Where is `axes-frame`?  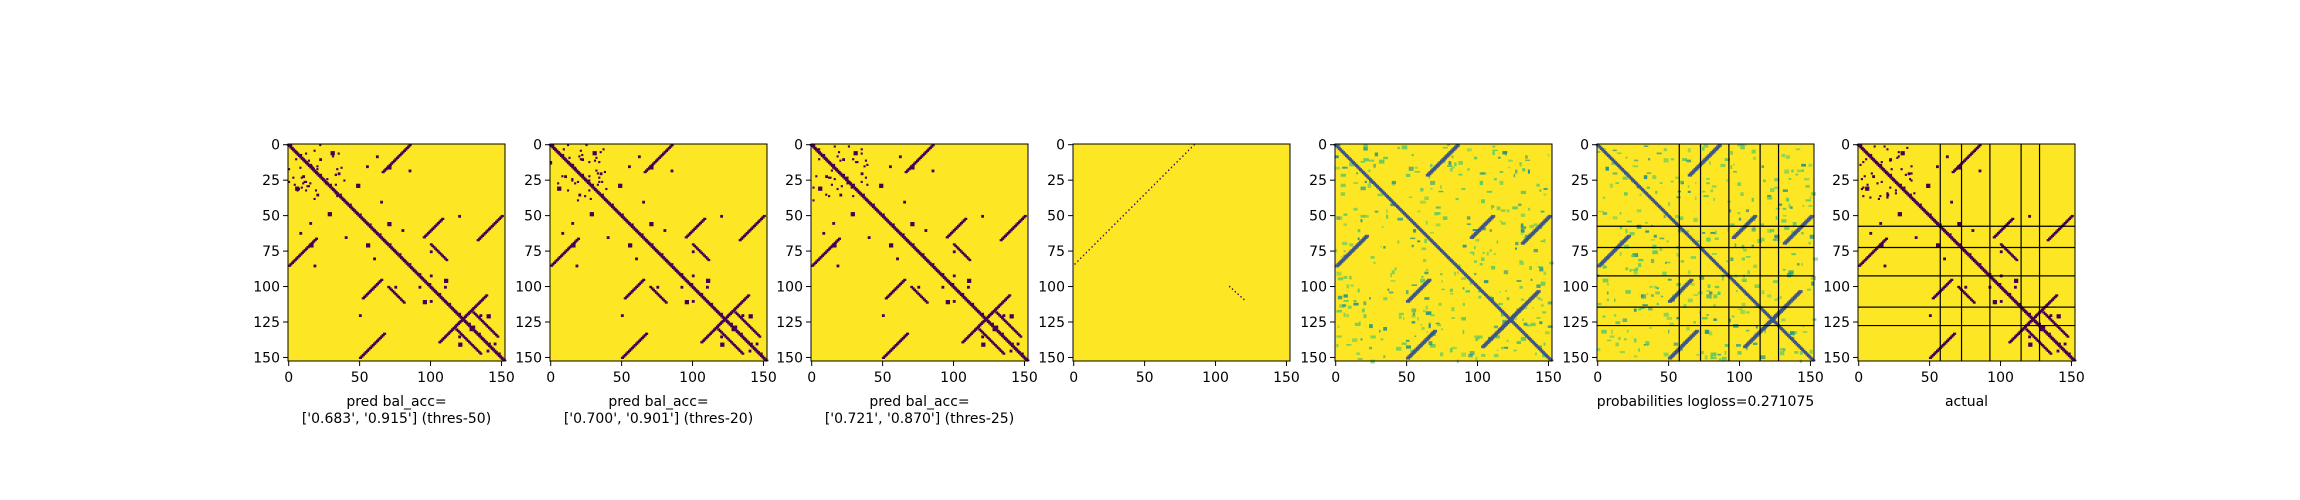
axes-frame is located at coordinates (919, 252).